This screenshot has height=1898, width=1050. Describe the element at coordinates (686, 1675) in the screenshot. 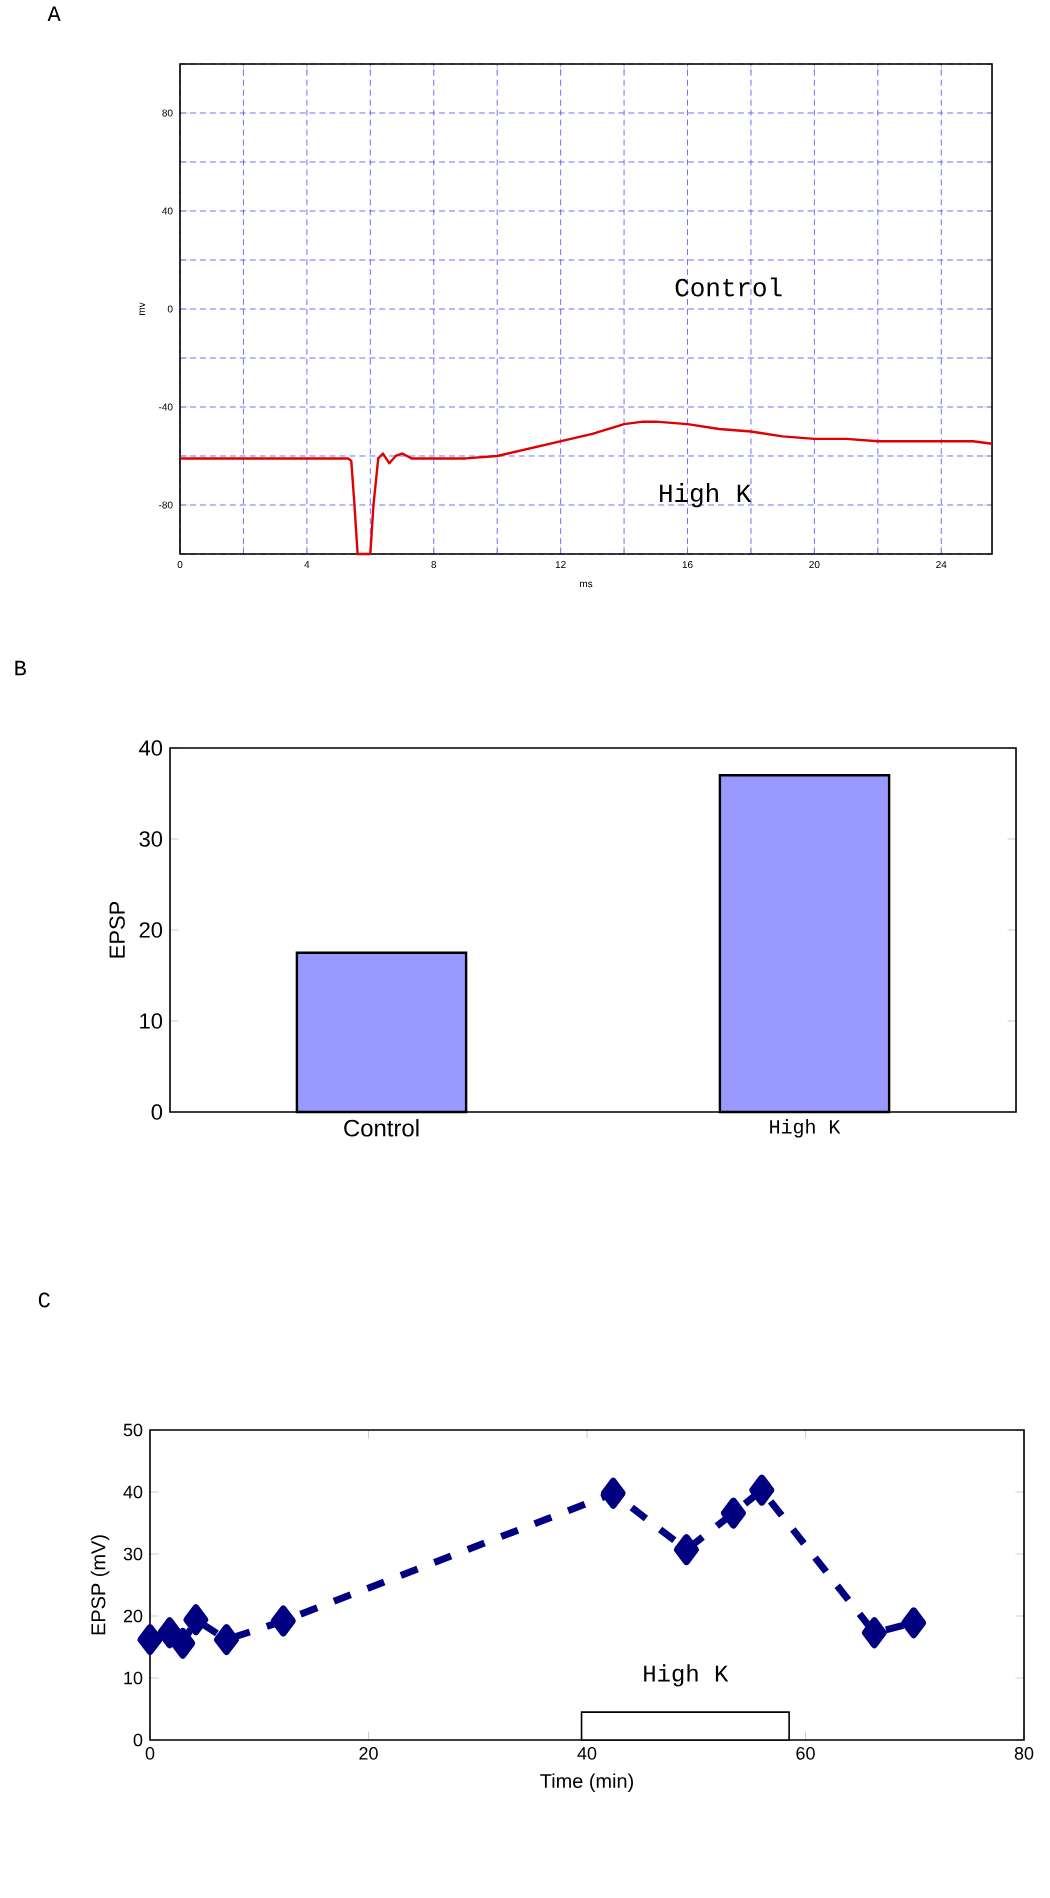

I see `band-label: High K` at that location.